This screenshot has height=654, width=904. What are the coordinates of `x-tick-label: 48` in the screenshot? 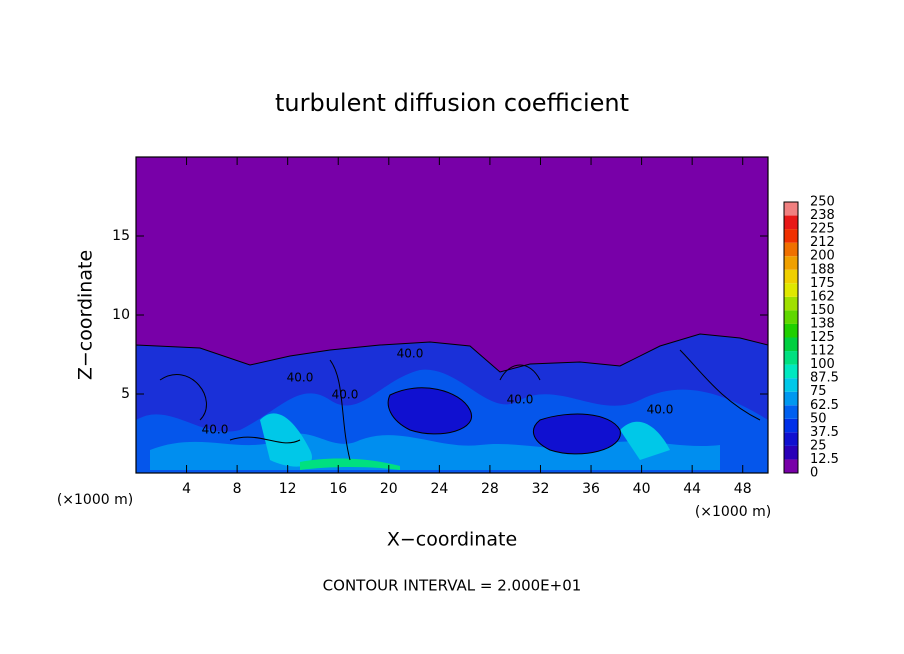 It's located at (743, 489).